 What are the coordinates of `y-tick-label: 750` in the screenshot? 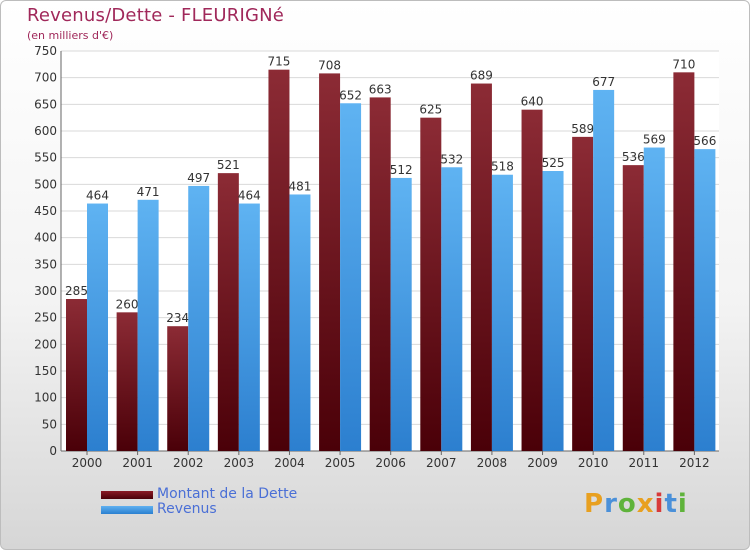 It's located at (45, 51).